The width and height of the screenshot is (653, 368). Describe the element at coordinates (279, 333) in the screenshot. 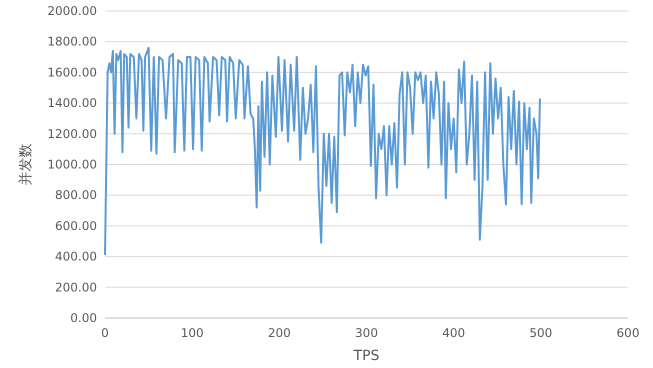

I see `x-tick-label: 200` at that location.